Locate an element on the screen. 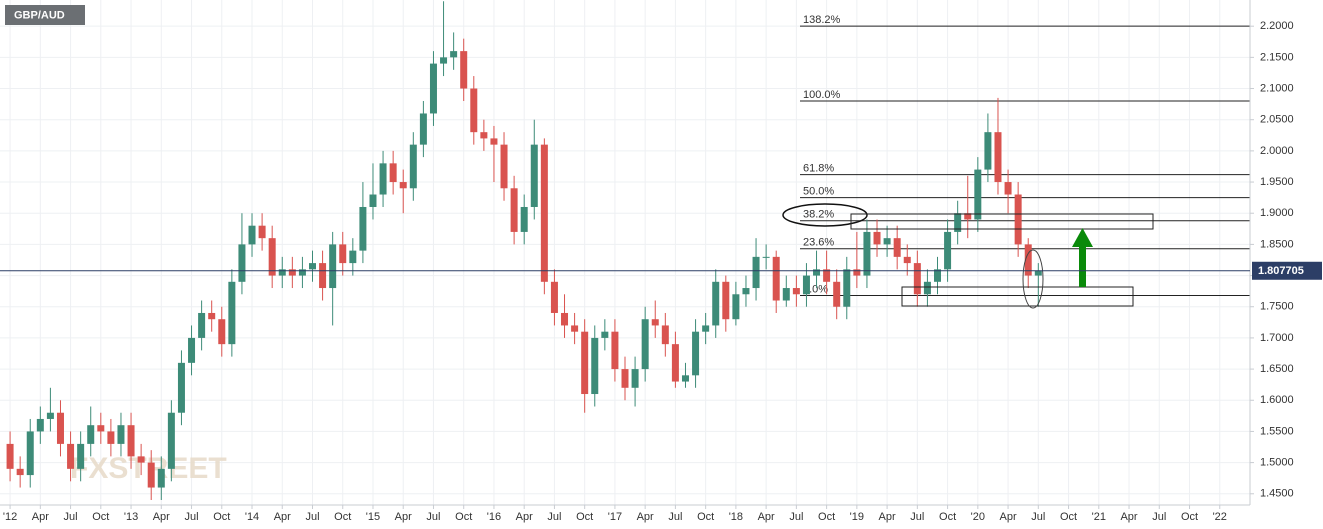 The width and height of the screenshot is (1323, 529). arrow-head is located at coordinates (1082, 237).